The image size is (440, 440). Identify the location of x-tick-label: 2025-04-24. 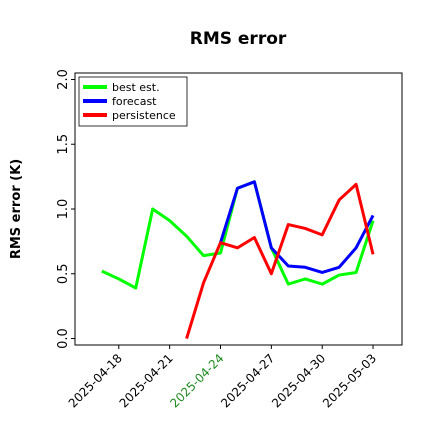
(196, 380).